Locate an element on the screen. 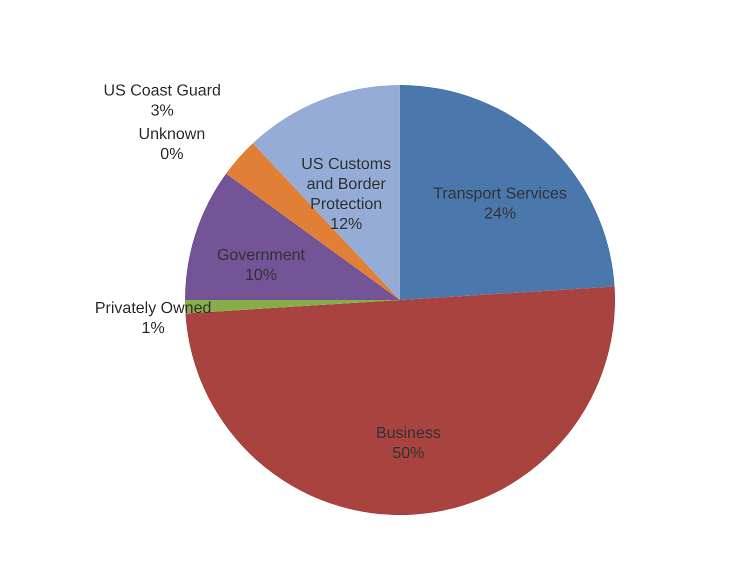 Image resolution: width=738 pixels, height=585 pixels. slice-label: Government is located at coordinates (261, 255).